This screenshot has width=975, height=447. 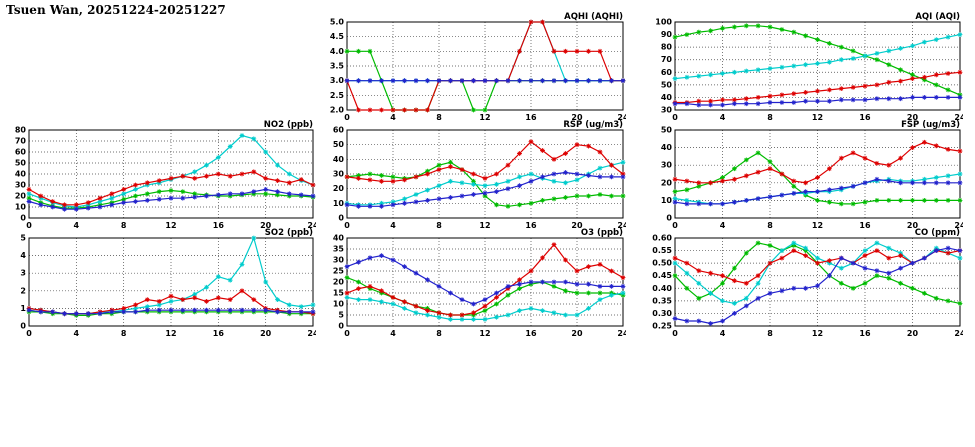 I want to click on chart-title: NO2 (ppb), so click(x=288, y=125).